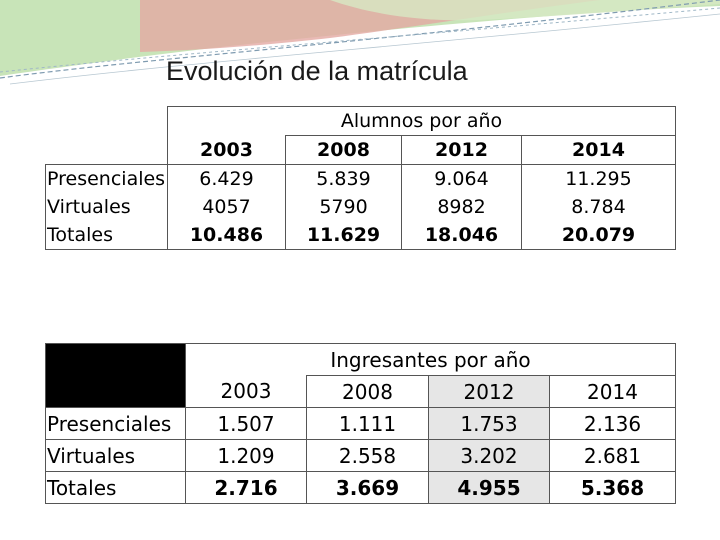 The image size is (720, 540). I want to click on table-cell: 2.136, so click(612, 423).